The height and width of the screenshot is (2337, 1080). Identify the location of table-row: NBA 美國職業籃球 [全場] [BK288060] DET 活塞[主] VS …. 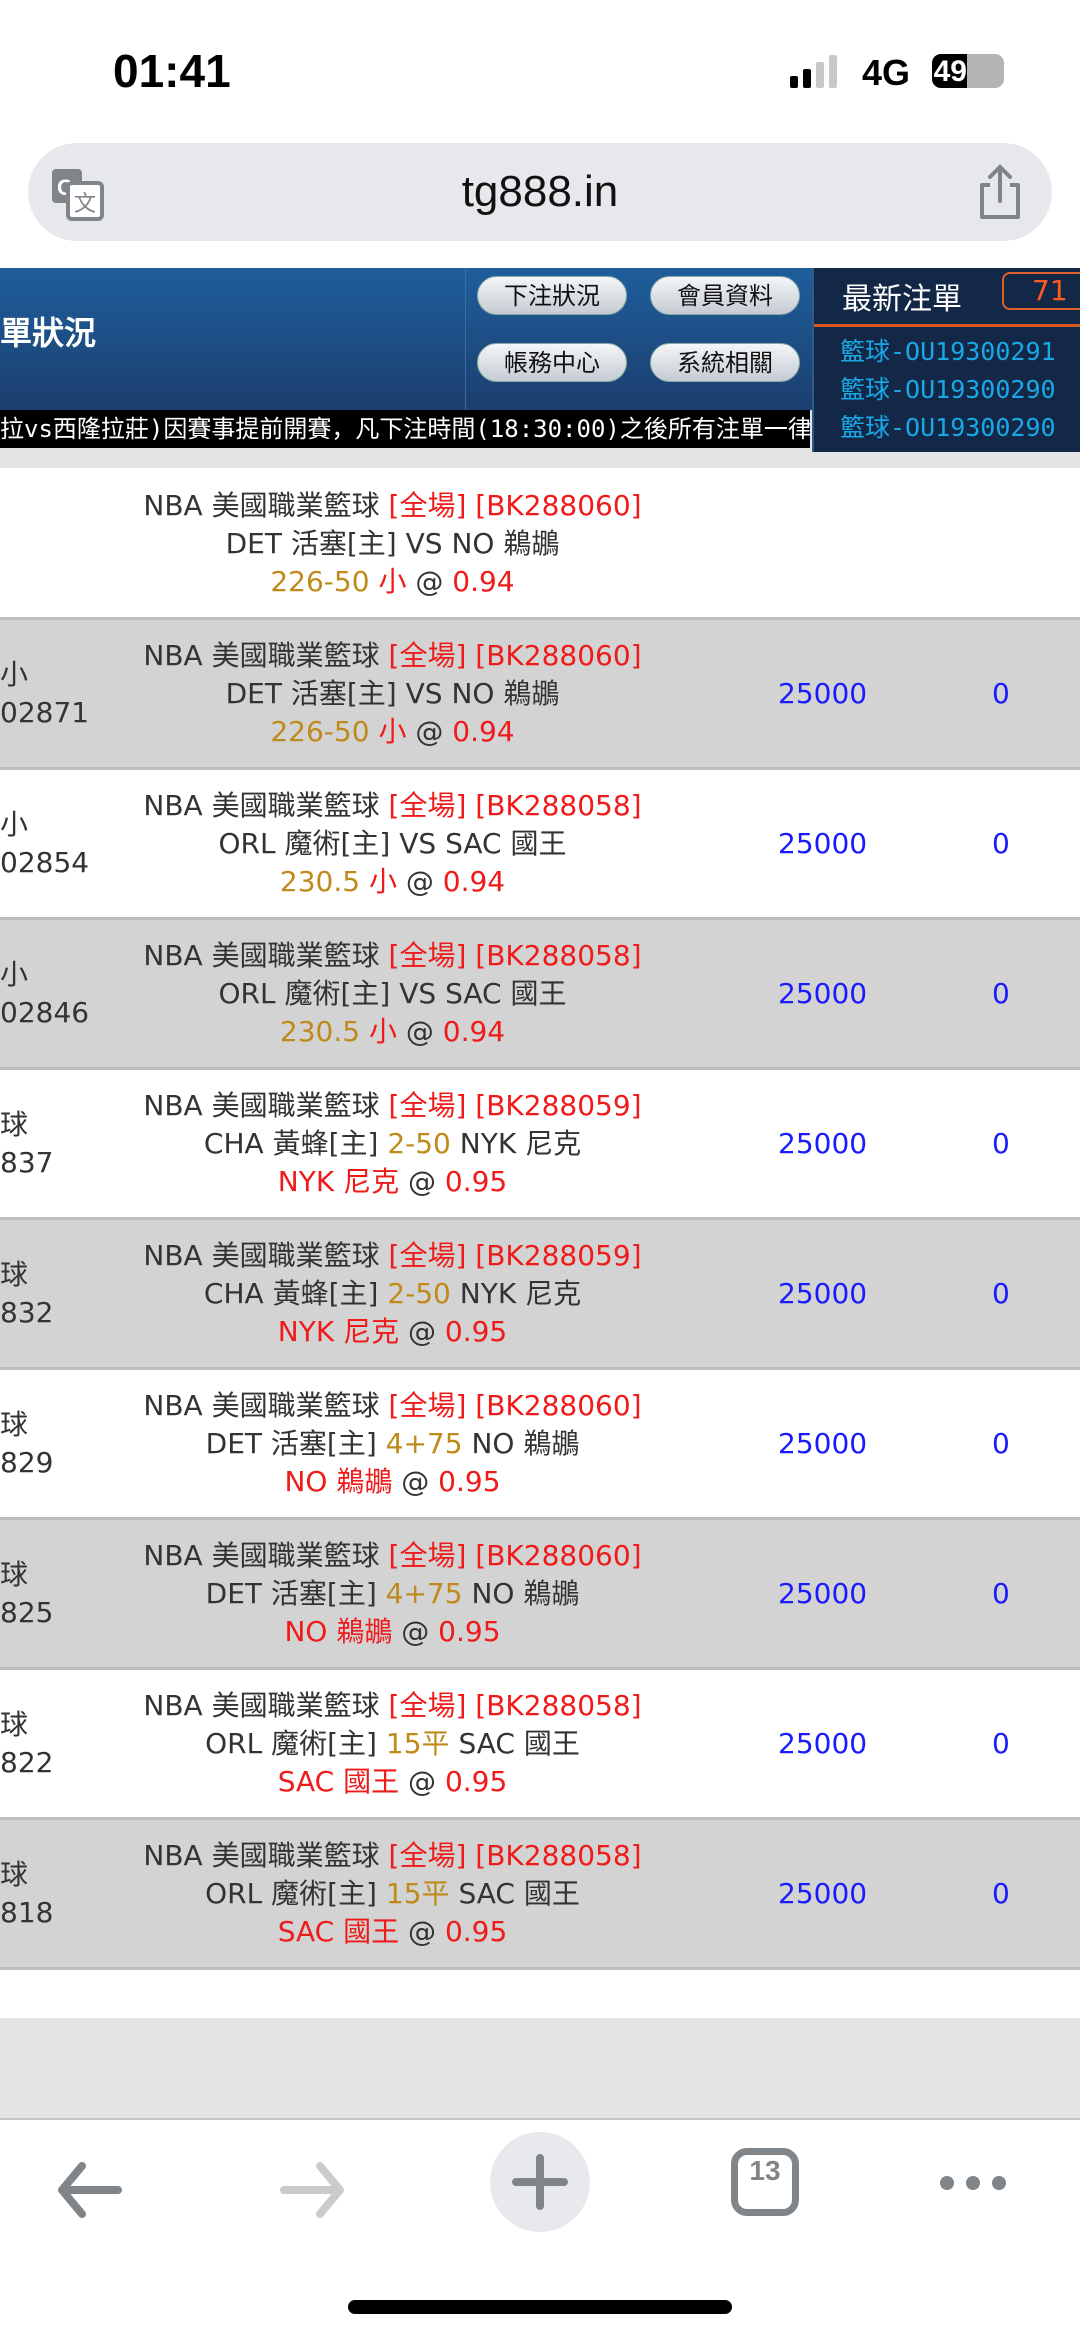
(540, 545).